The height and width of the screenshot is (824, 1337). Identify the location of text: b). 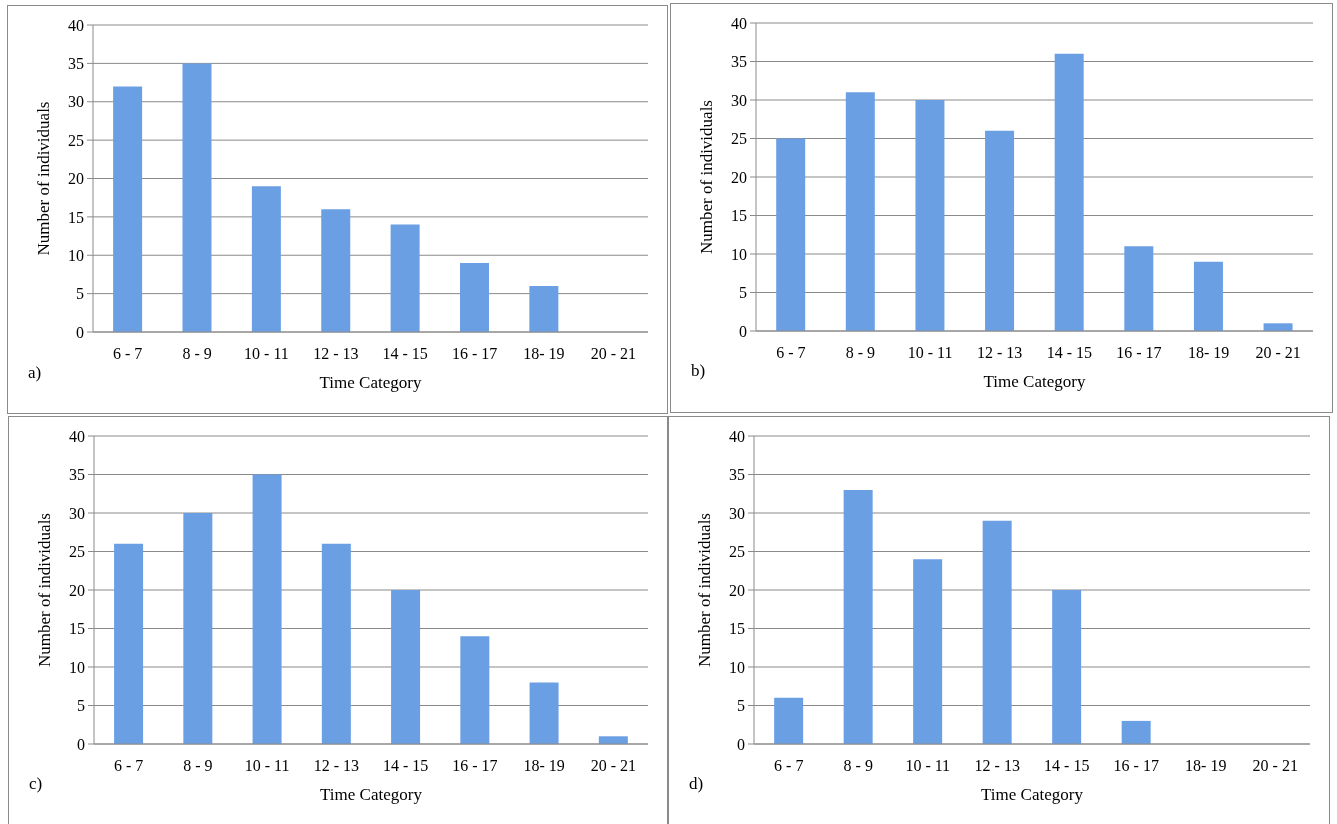
(698, 371).